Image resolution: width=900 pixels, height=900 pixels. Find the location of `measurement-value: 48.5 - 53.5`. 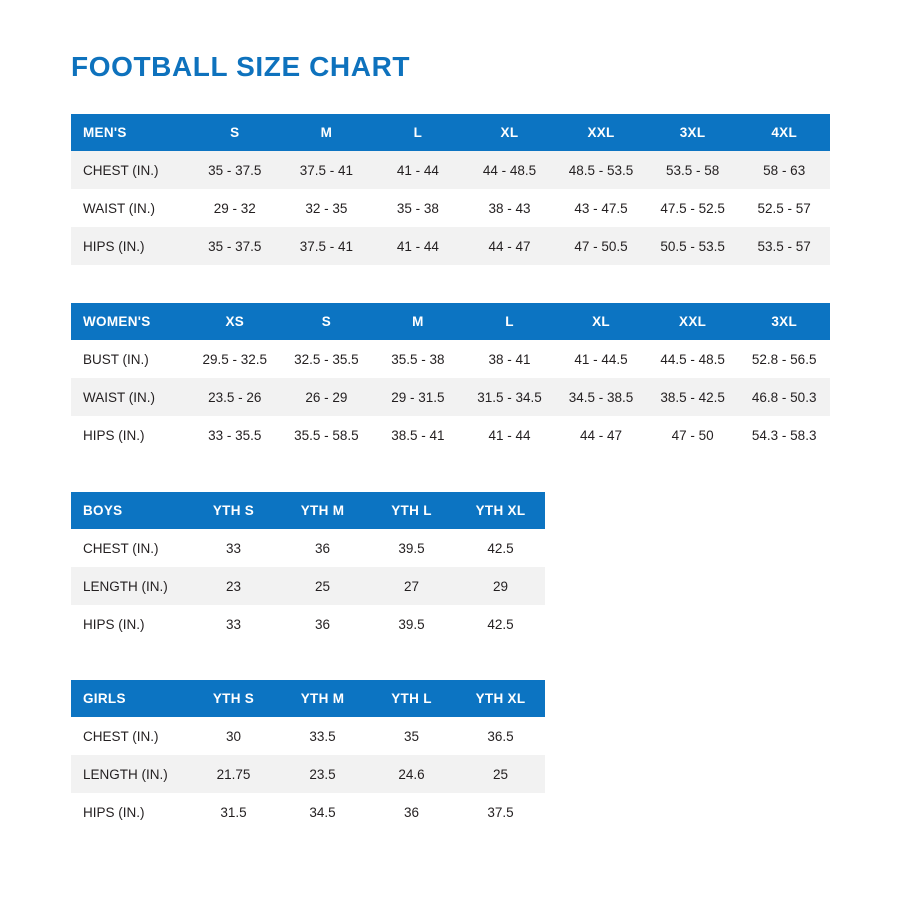

measurement-value: 48.5 - 53.5 is located at coordinates (601, 170).